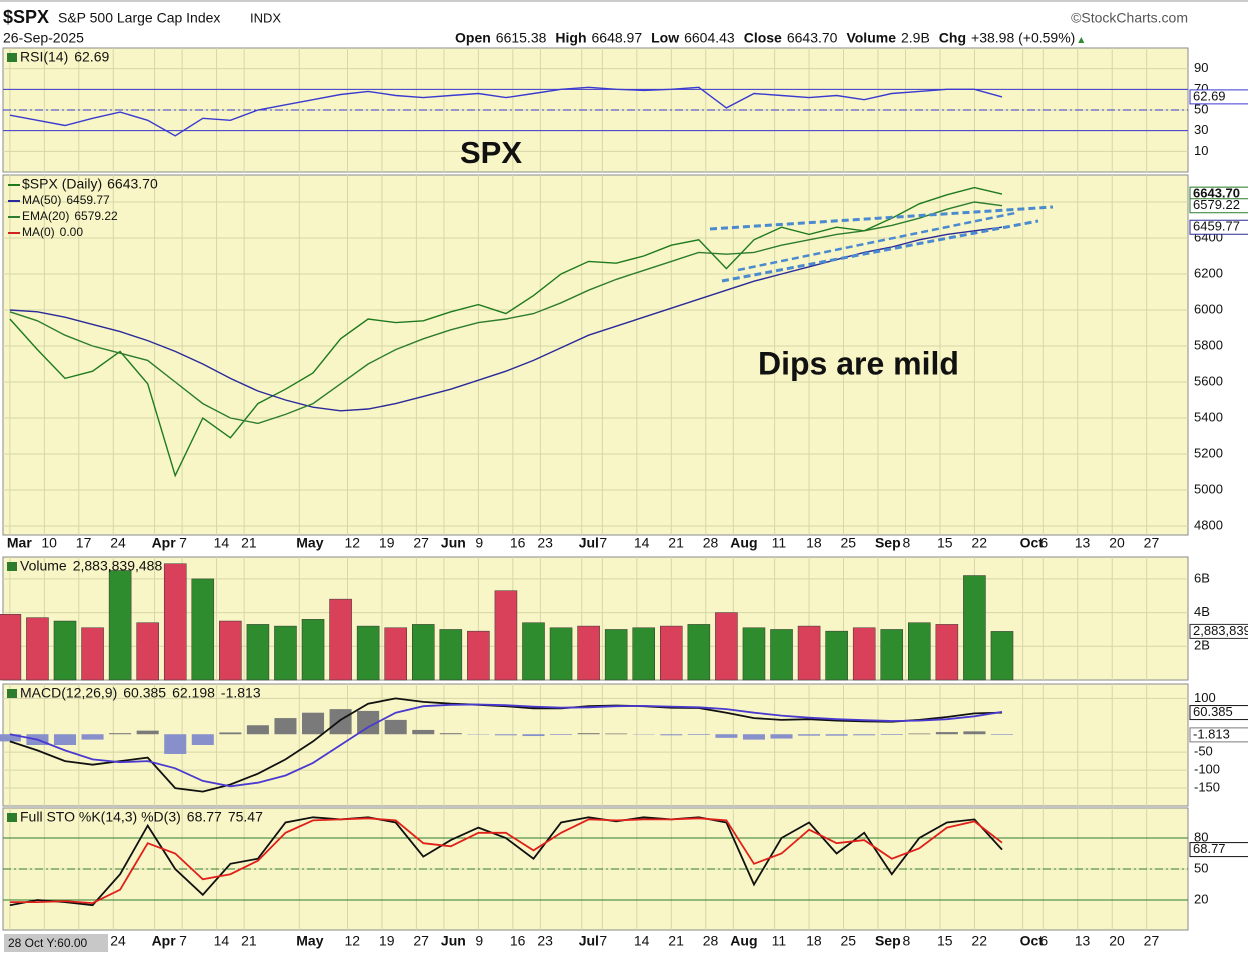 The image size is (1248, 954). Describe the element at coordinates (1117, 543) in the screenshot. I see `x-tick-label: 20` at that location.